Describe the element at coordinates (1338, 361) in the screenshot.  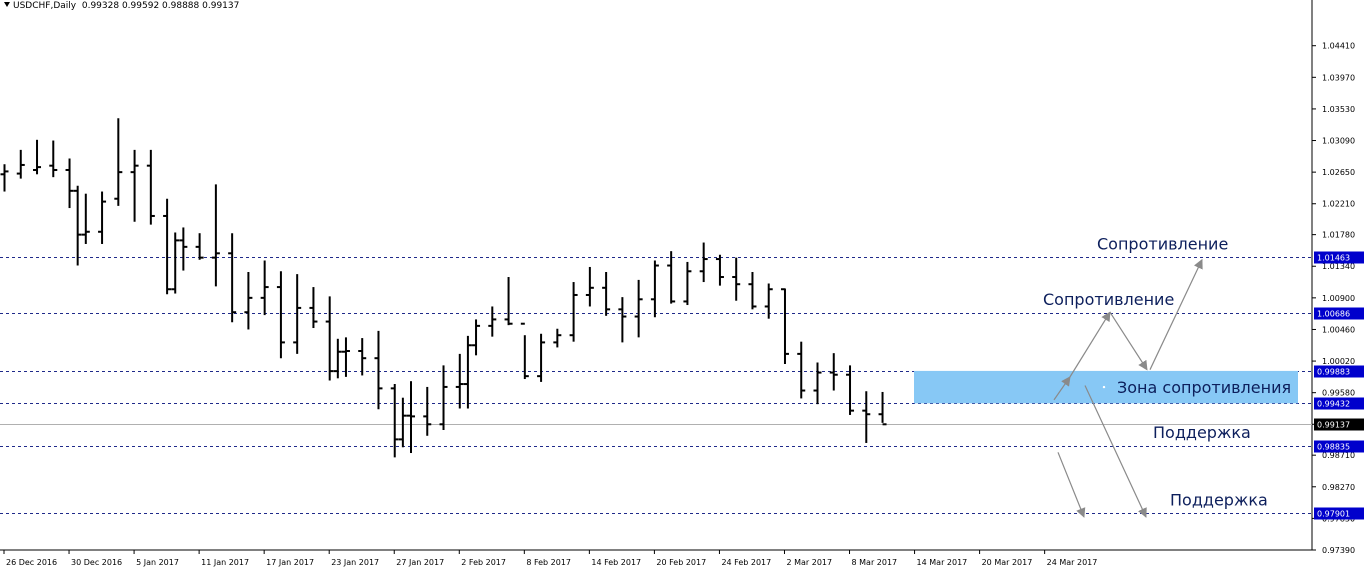
I see `y-tick-label: 1.00020` at that location.